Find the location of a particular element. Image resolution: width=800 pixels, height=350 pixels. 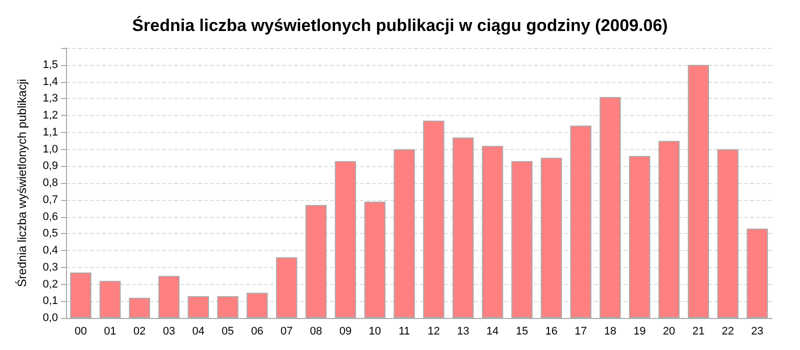

x-tick-label: 13 is located at coordinates (463, 332).